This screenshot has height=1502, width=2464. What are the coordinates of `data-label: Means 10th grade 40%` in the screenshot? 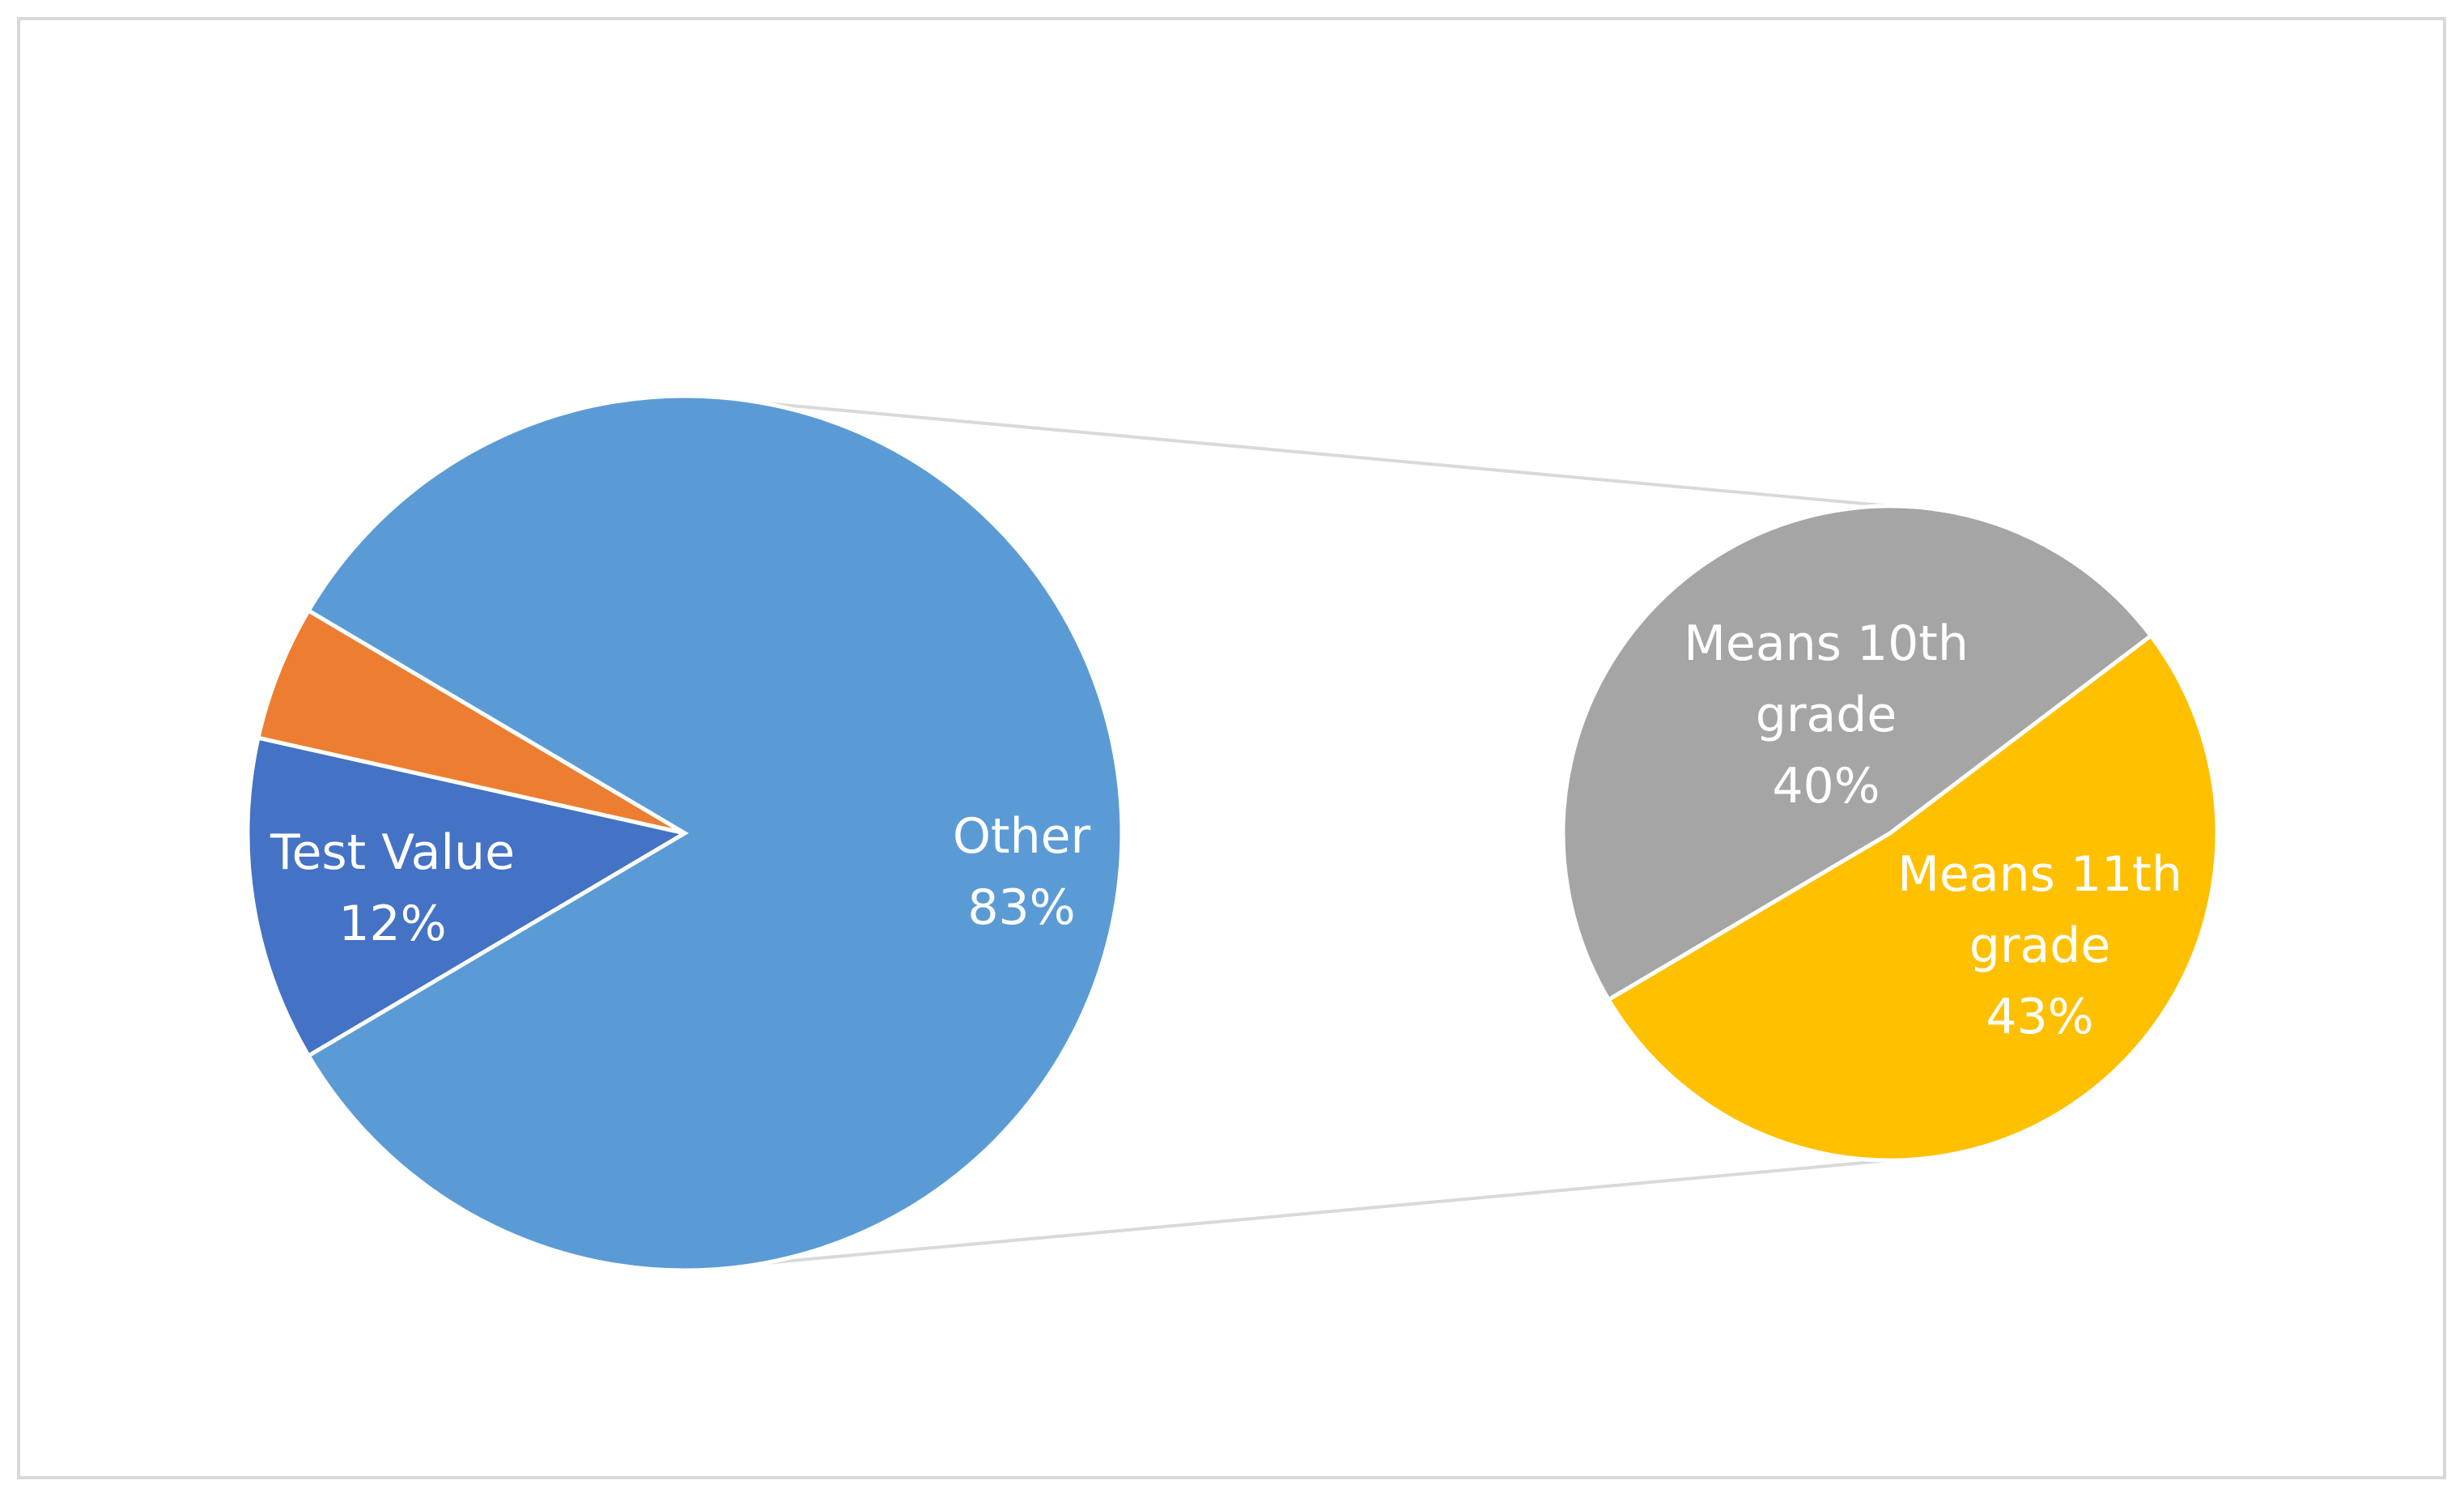 It's located at (1826, 715).